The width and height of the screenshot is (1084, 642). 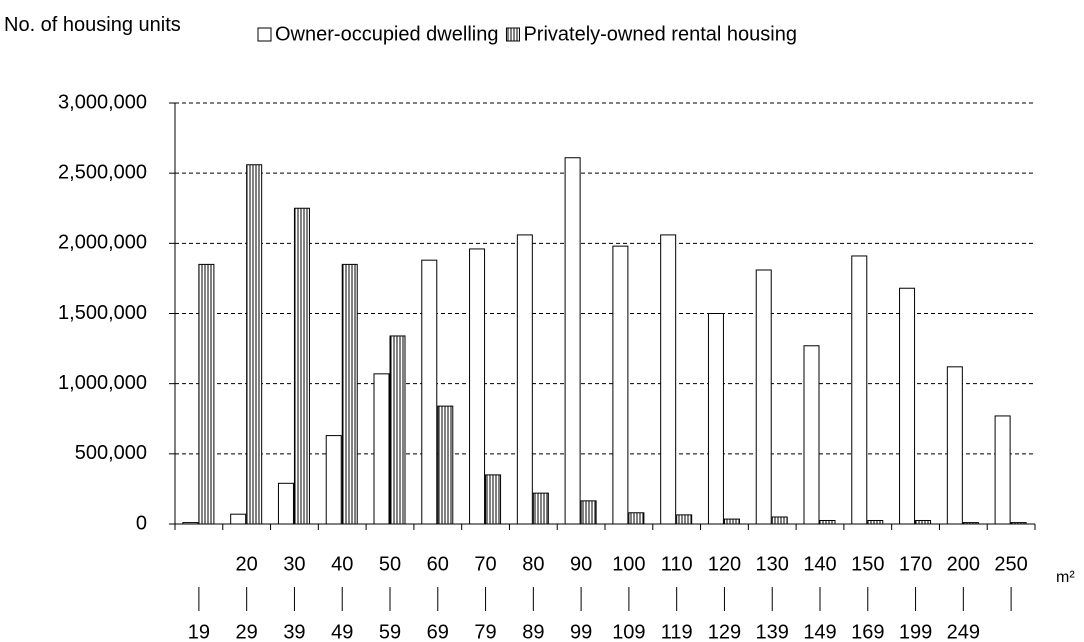 What do you see at coordinates (963, 564) in the screenshot?
I see `x-tick-label: 200` at bounding box center [963, 564].